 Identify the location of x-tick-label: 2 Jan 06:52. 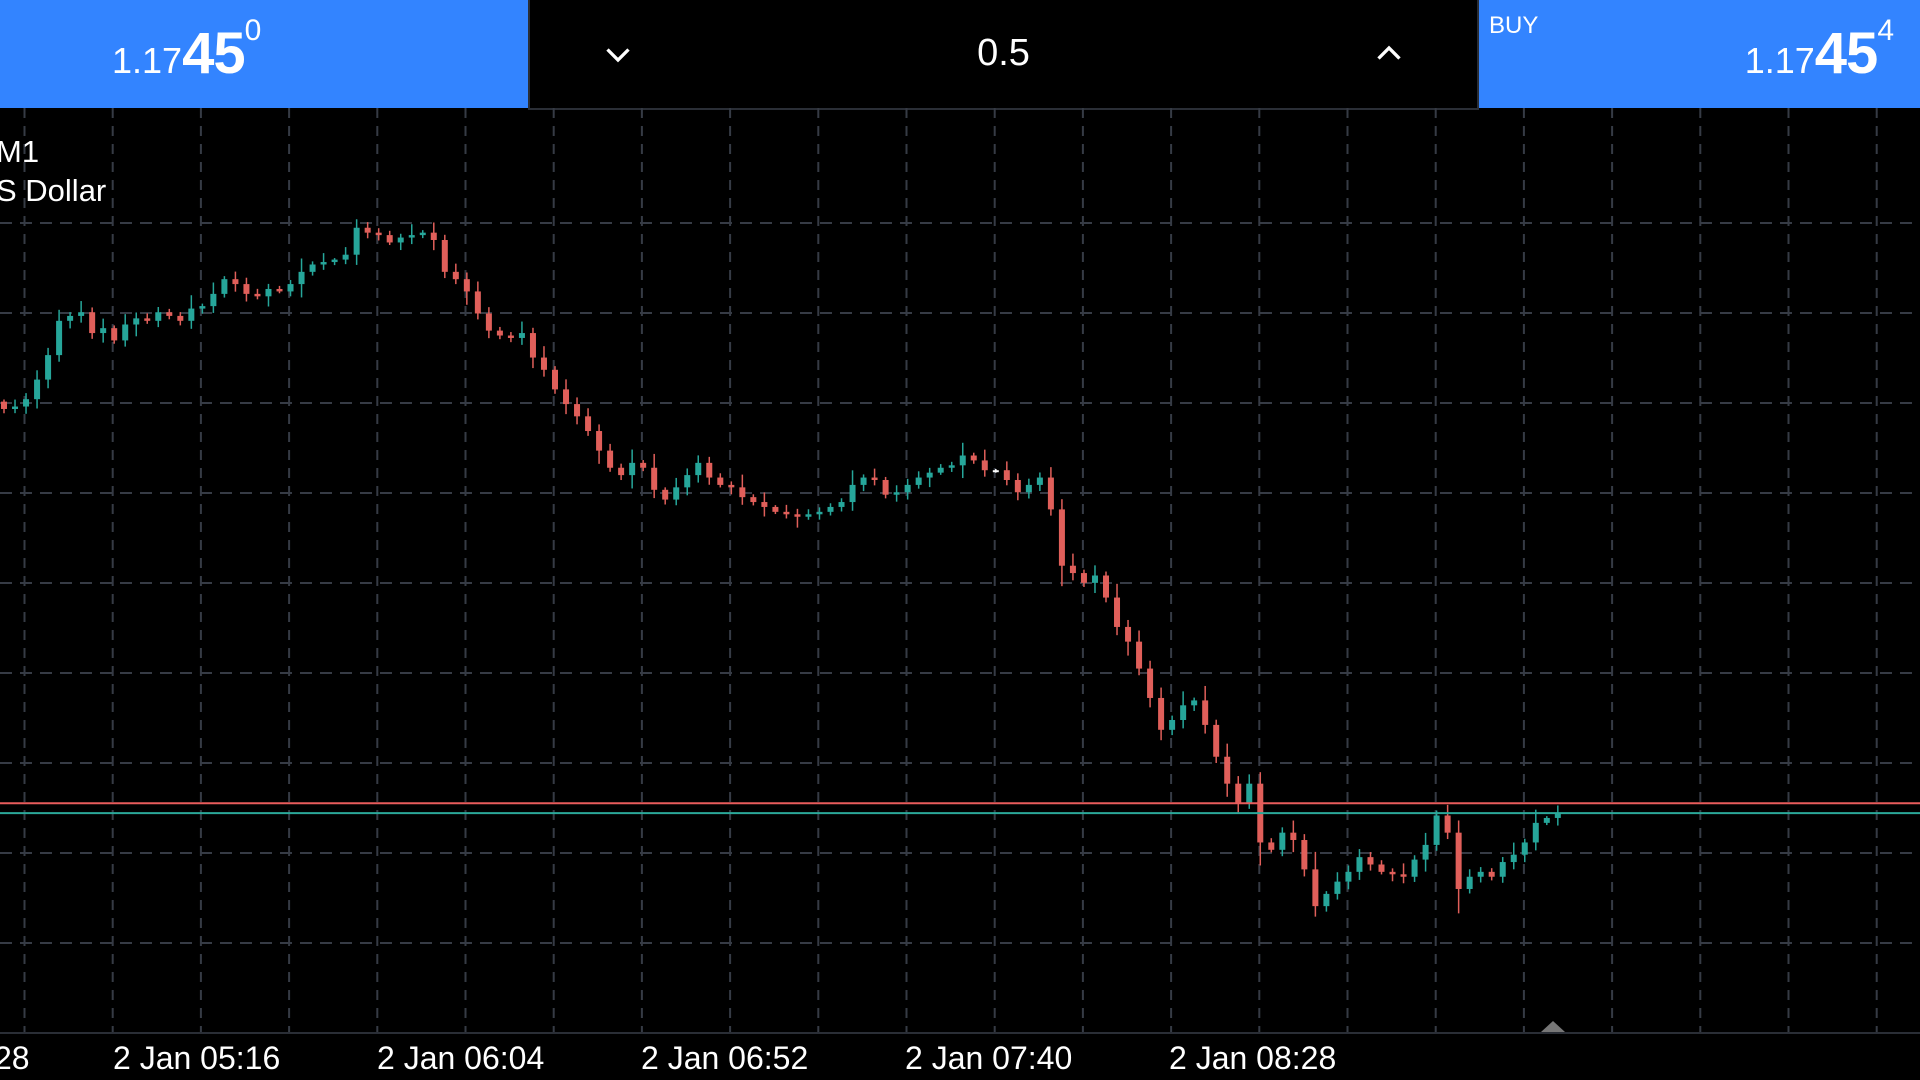
(725, 1058).